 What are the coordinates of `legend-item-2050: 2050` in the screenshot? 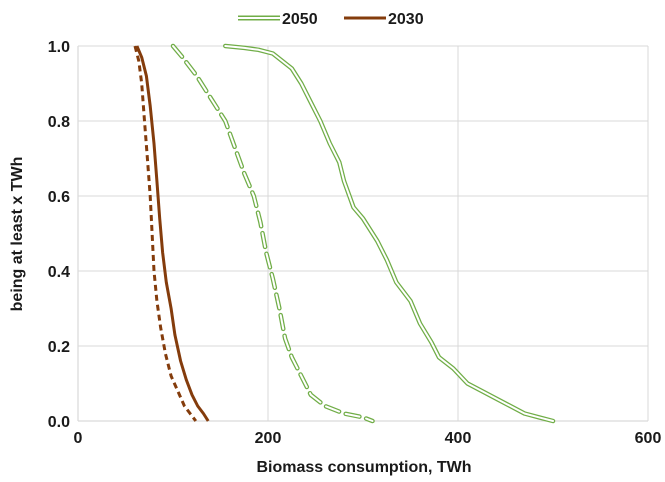 It's located at (278, 19).